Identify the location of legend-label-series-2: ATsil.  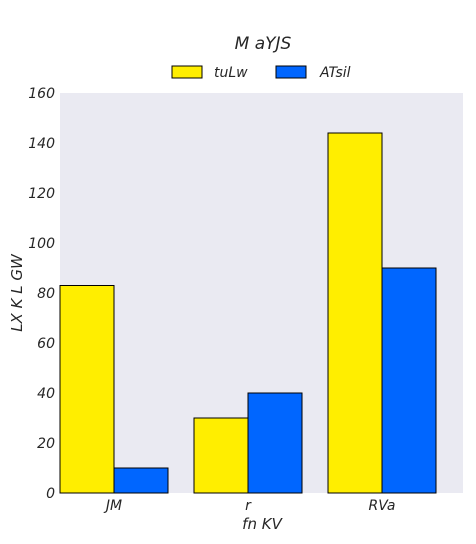
(335, 73).